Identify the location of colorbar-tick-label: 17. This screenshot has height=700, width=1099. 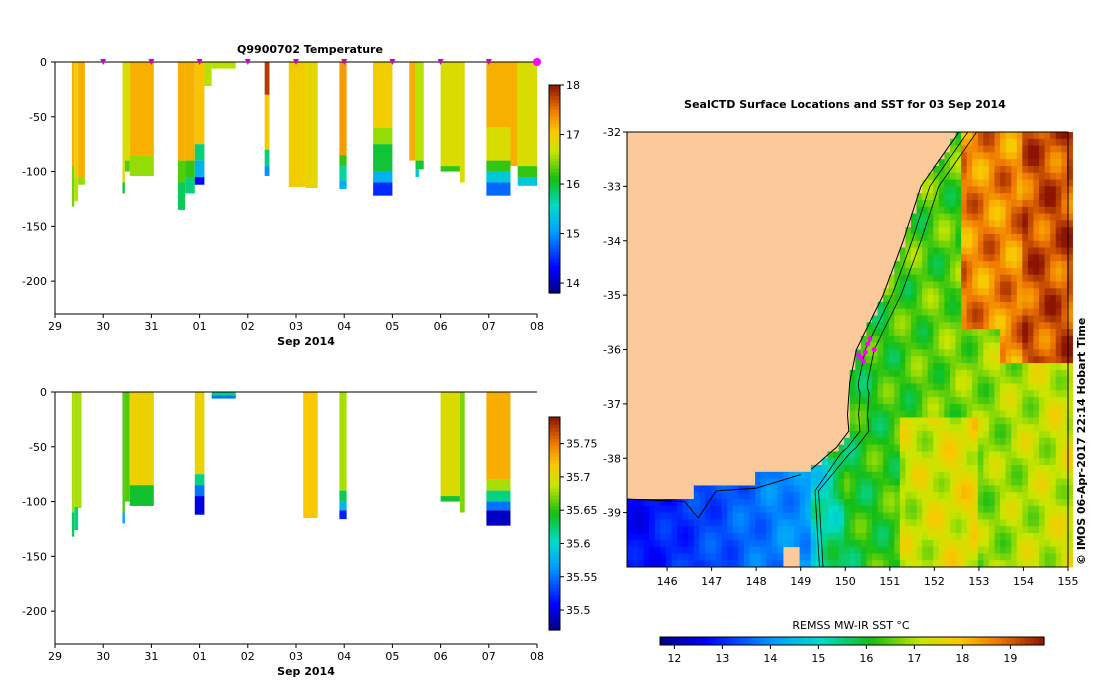
(573, 135).